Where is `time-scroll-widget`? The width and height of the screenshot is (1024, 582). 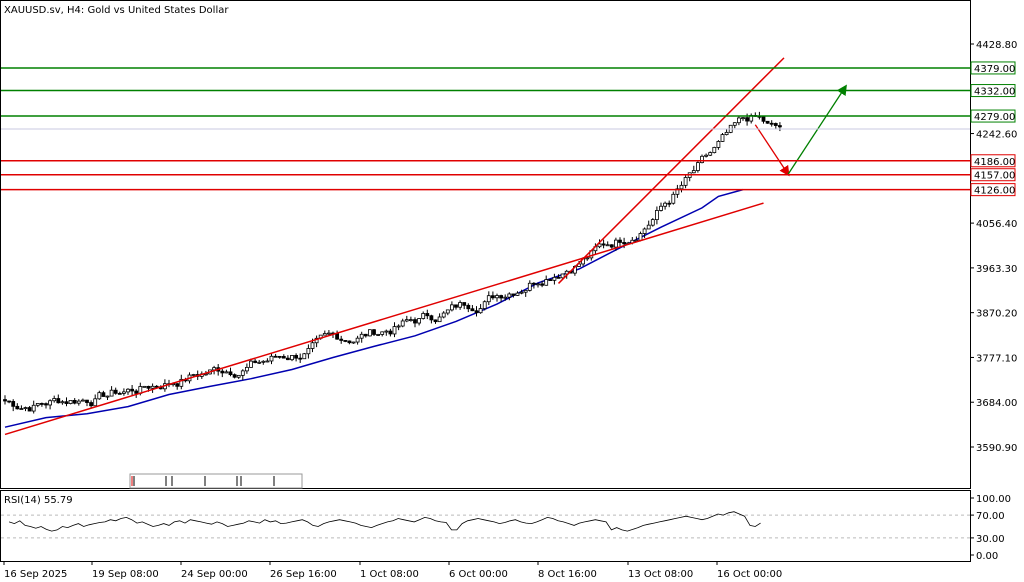
time-scroll-widget is located at coordinates (216, 481).